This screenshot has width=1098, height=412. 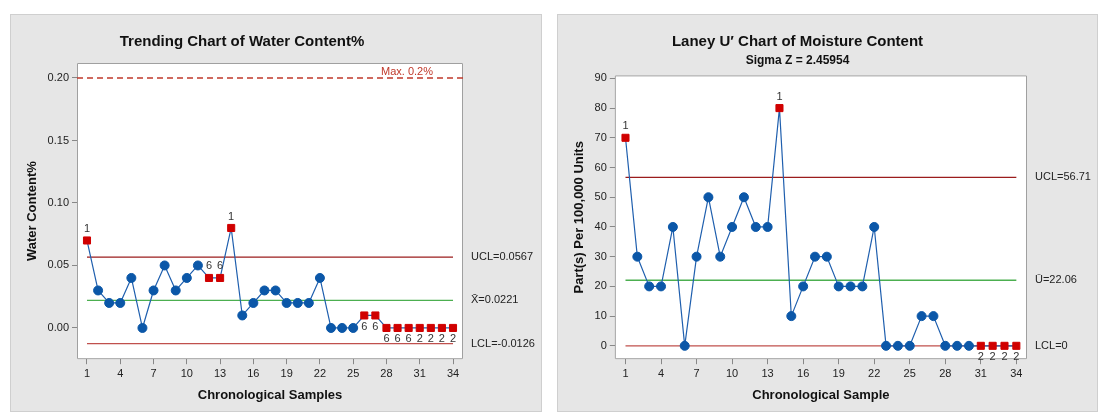 What do you see at coordinates (600, 166) in the screenshot?
I see `y-tick-label: 60` at bounding box center [600, 166].